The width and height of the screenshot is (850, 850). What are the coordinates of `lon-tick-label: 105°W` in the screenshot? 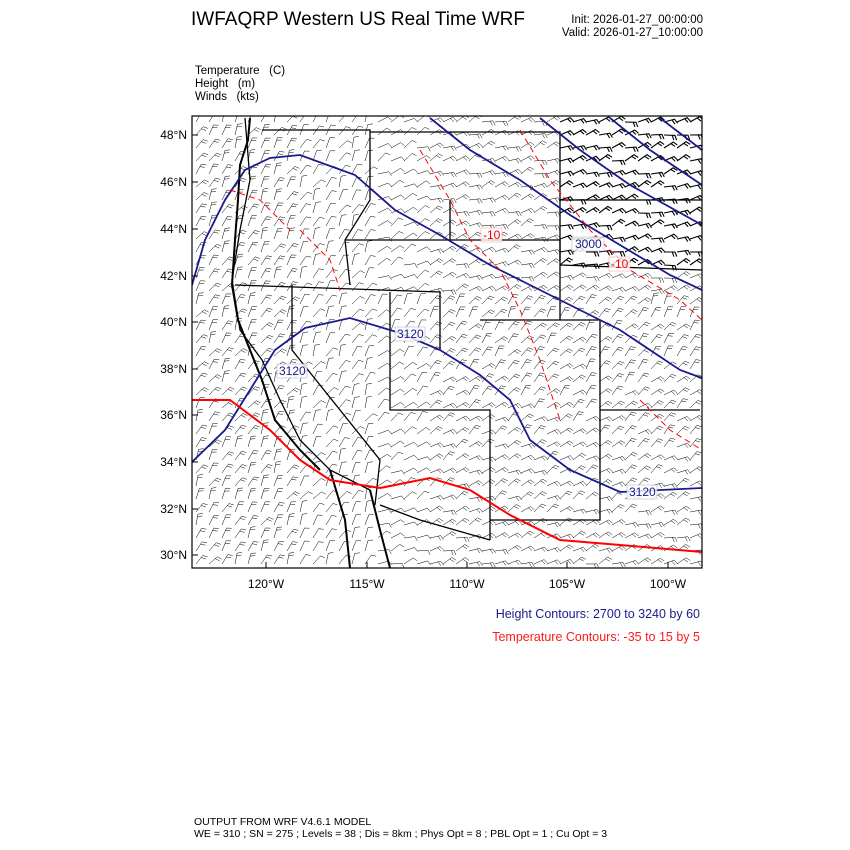 It's located at (567, 584).